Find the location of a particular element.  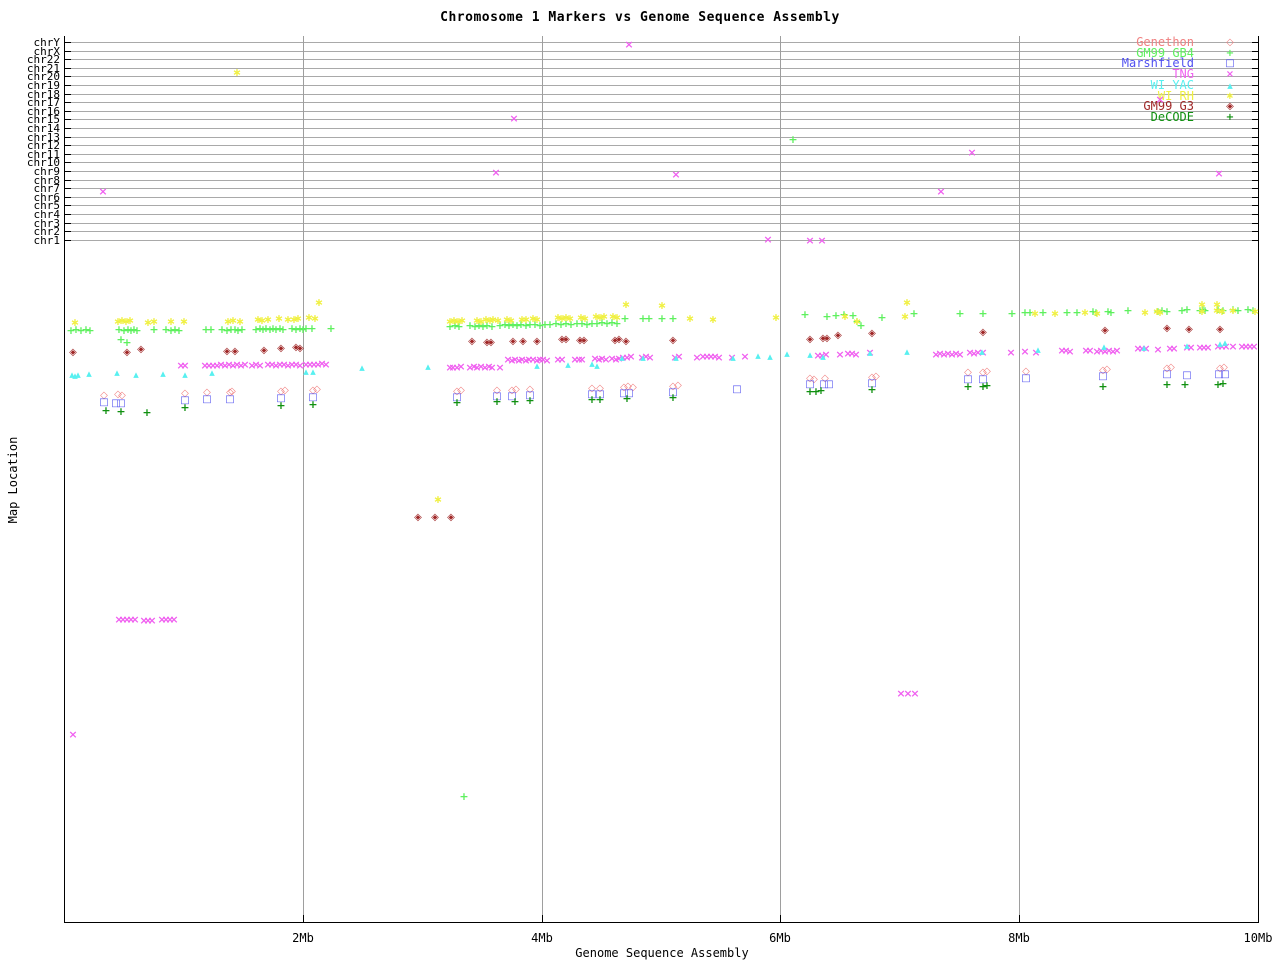

y-tick-label-chr7: chr7 is located at coordinates (47, 188).